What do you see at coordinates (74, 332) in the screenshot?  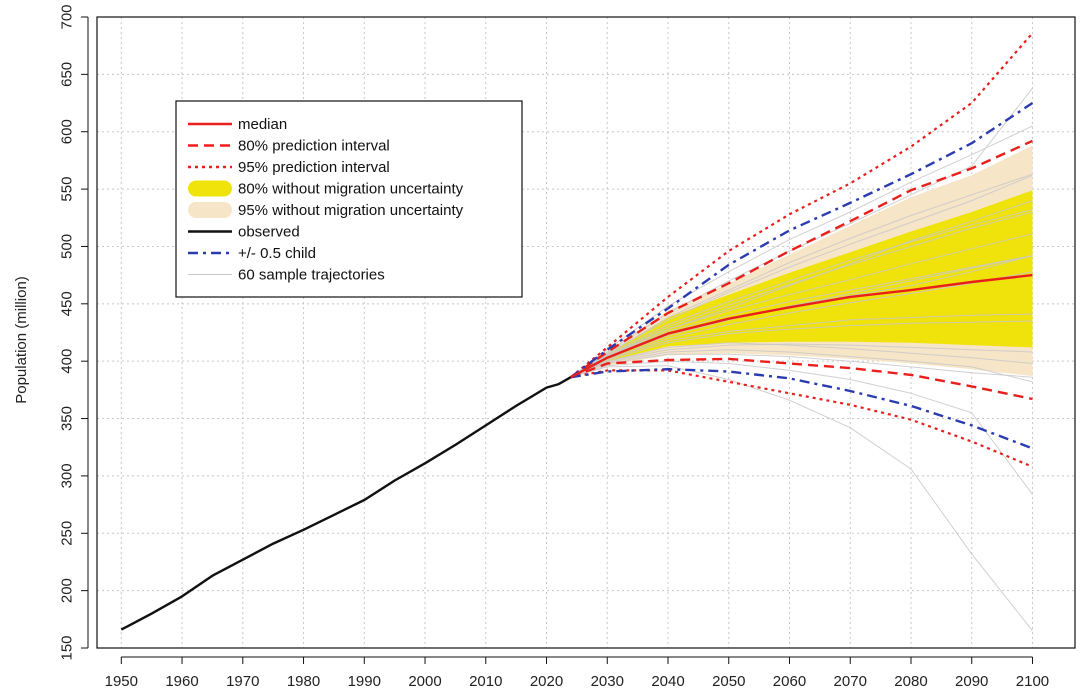 I see `y-axis: 150 200 250 300 350 400 450 500 550 600 650 700` at bounding box center [74, 332].